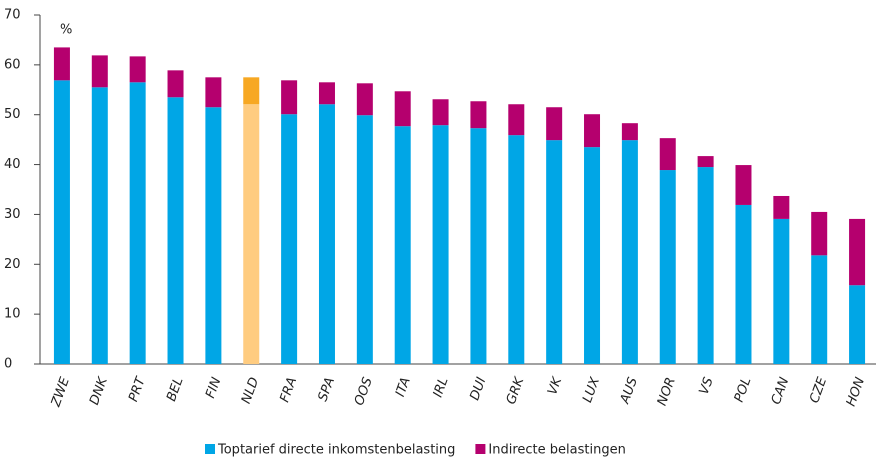 The image size is (876, 463). I want to click on x-tick-label: VK, so click(555, 385).